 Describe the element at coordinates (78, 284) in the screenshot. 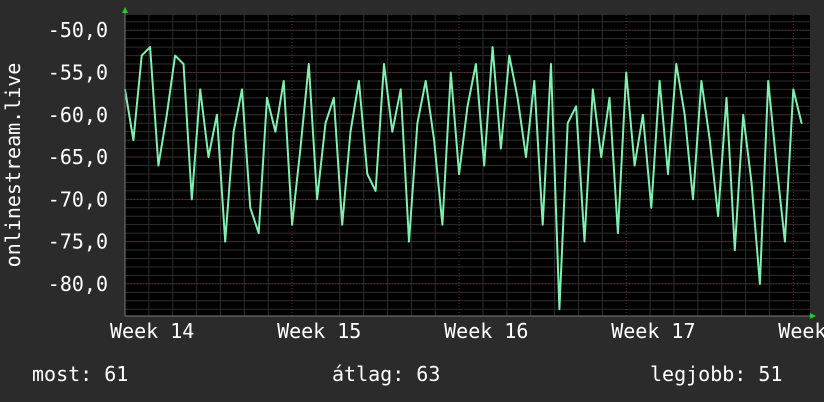

I see `y-tick-label: -80,0` at that location.